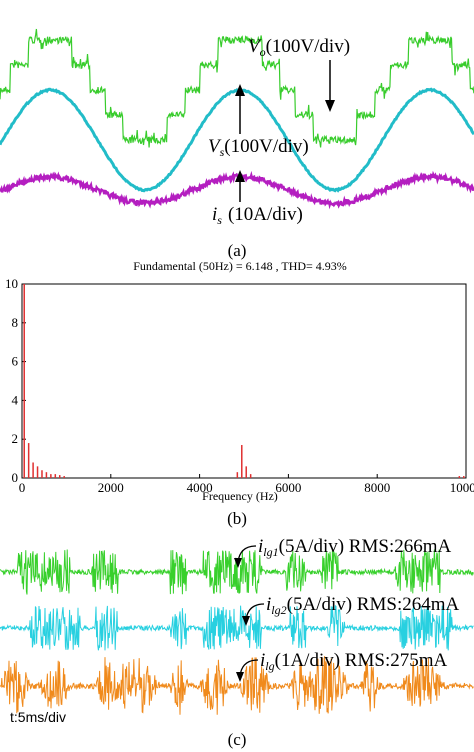  What do you see at coordinates (361, 660) in the screenshot?
I see `scale: (1A/div) RMS:275mA` at bounding box center [361, 660].